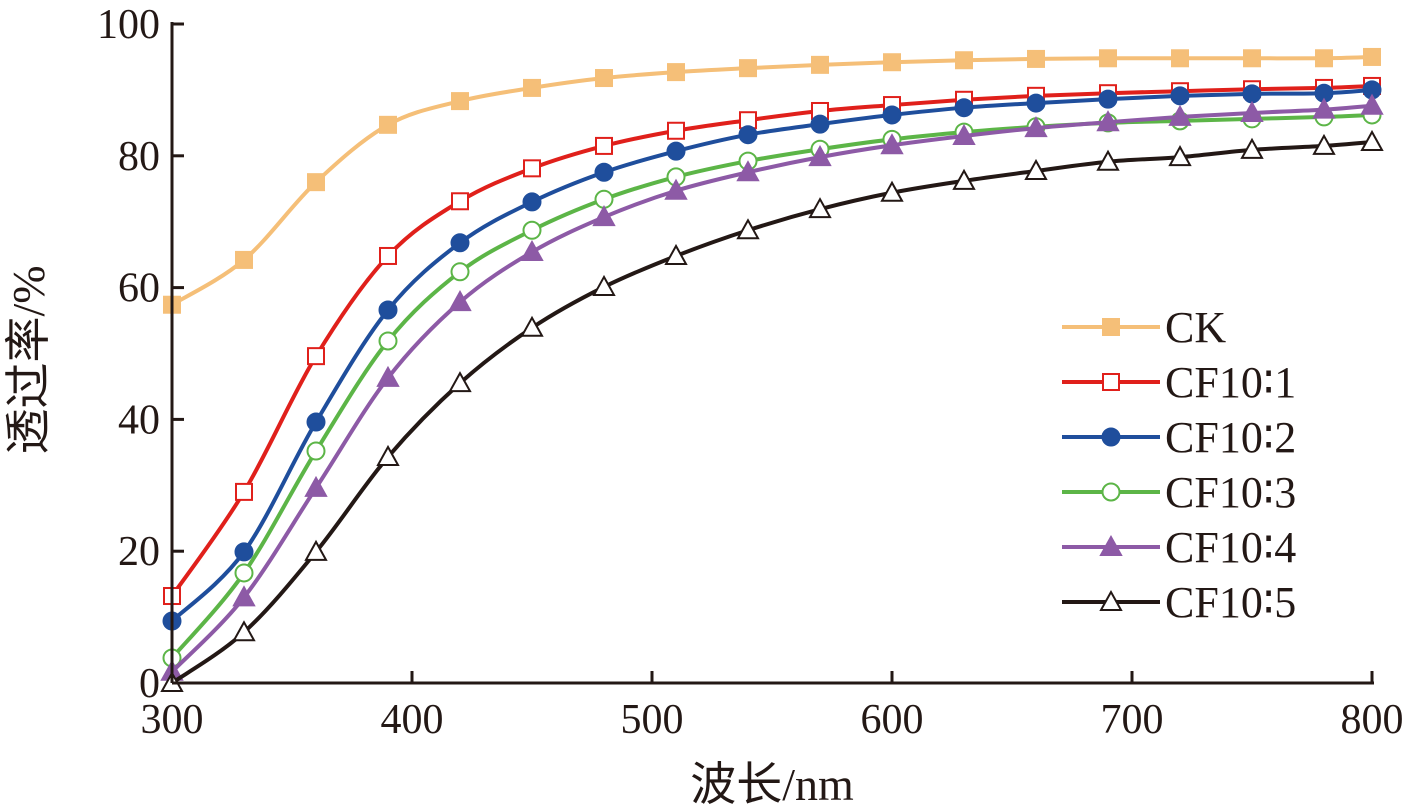 This screenshot has width=1417, height=810. Describe the element at coordinates (772, 784) in the screenshot. I see `x-axis-label: 波长/nm` at that location.